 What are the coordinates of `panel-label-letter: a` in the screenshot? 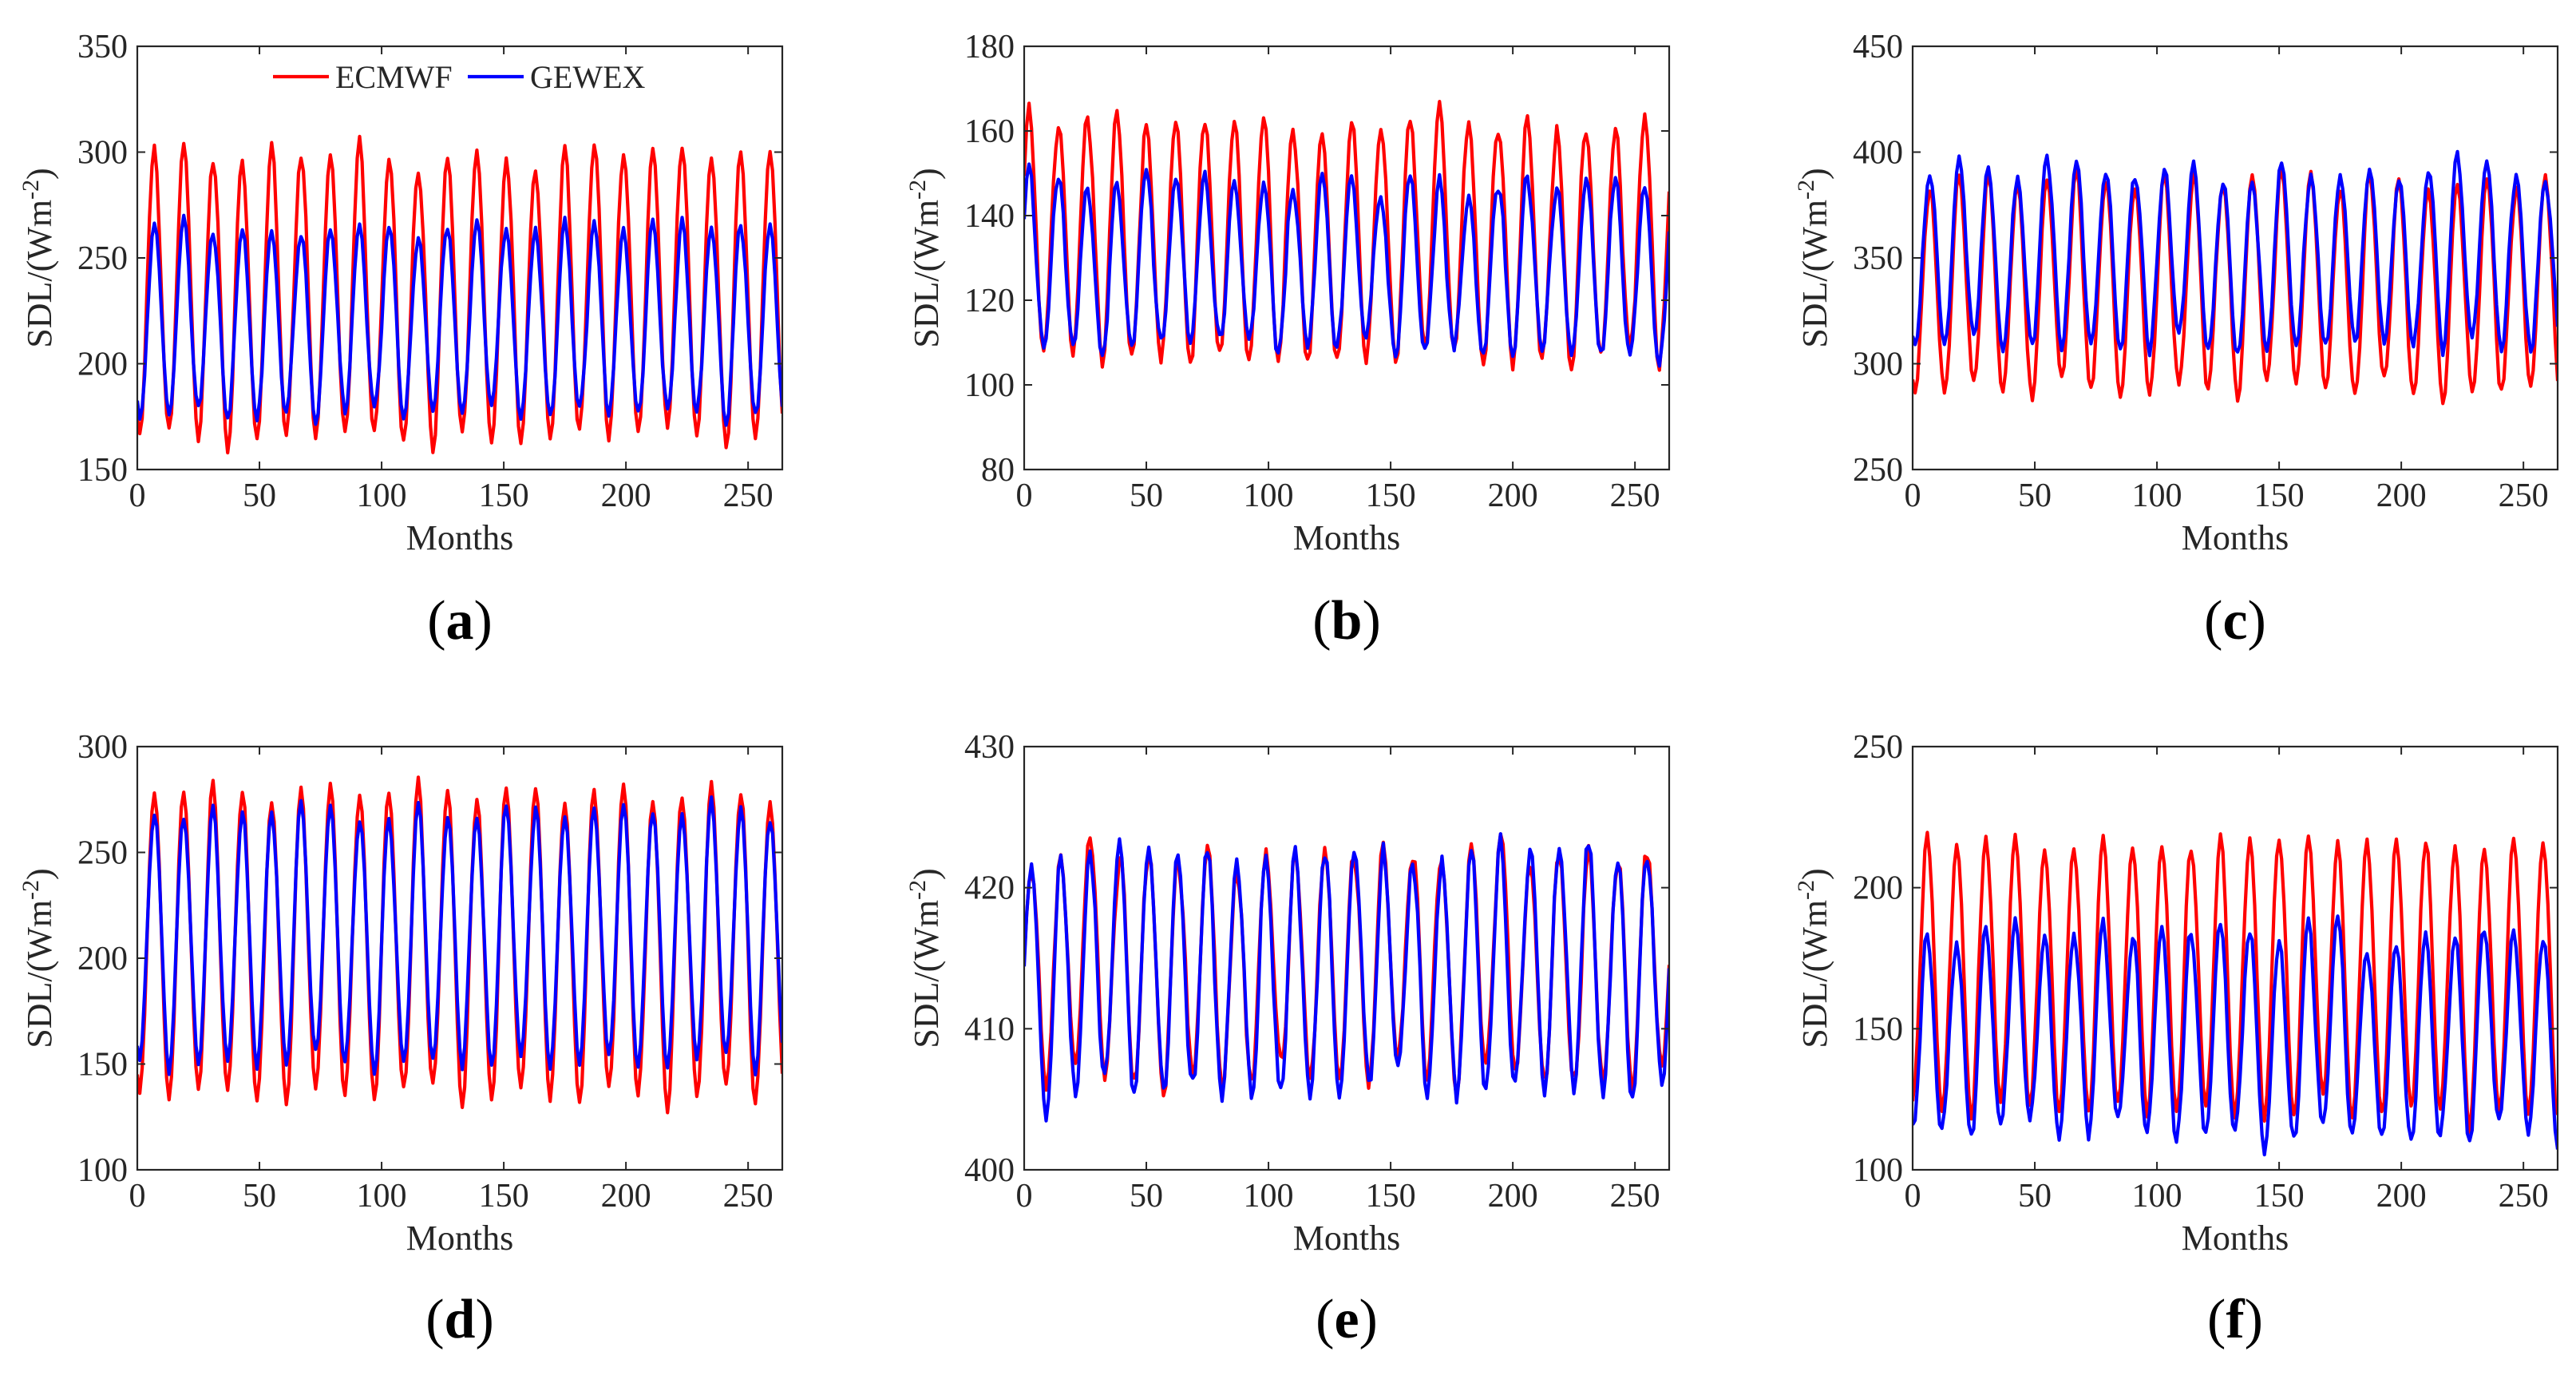 It's located at (460, 621).